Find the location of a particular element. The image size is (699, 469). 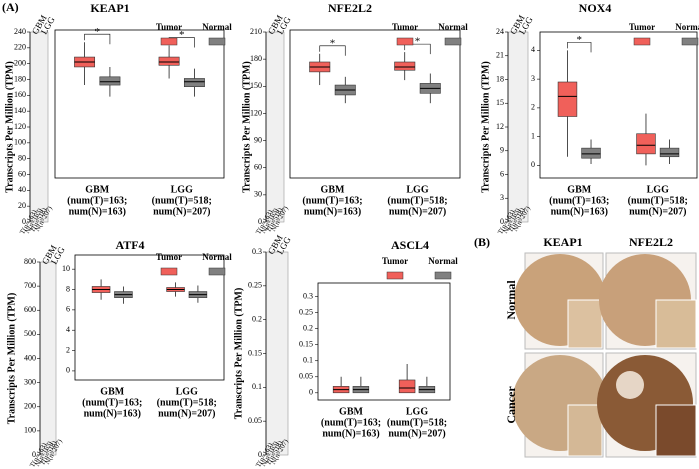

sig-marker: * is located at coordinates (182, 35).